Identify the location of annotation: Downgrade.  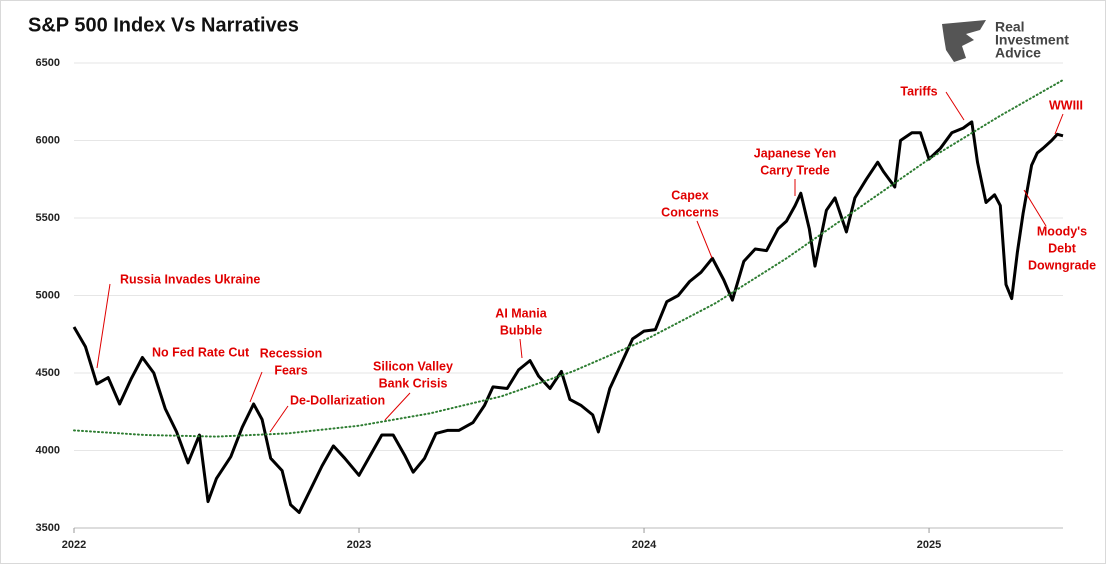
(1062, 265).